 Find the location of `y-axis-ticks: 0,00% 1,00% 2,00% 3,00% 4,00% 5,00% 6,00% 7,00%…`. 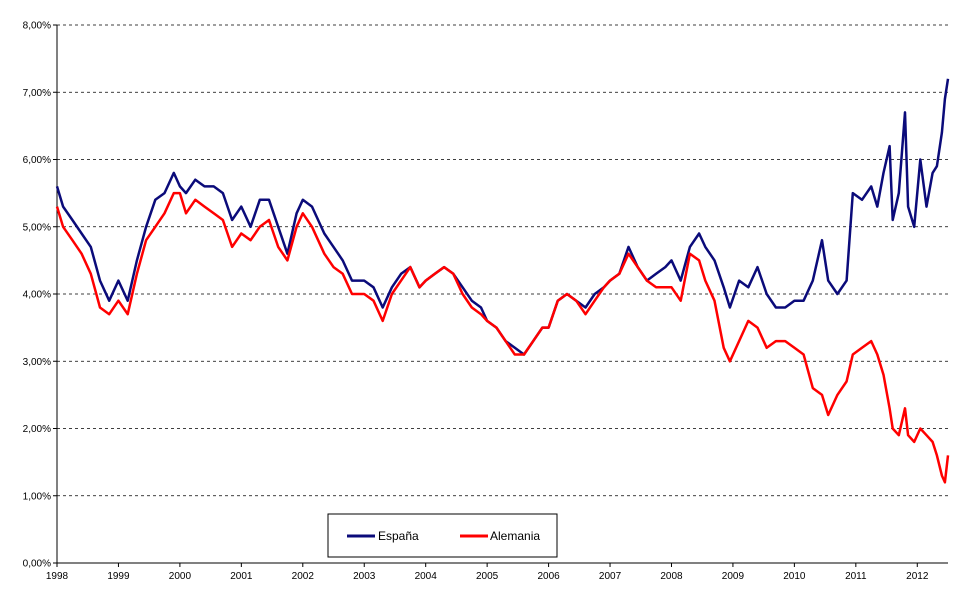

y-axis-ticks: 0,00% 1,00% 2,00% 3,00% 4,00% 5,00% 6,00% 7,00%… is located at coordinates (40, 295).